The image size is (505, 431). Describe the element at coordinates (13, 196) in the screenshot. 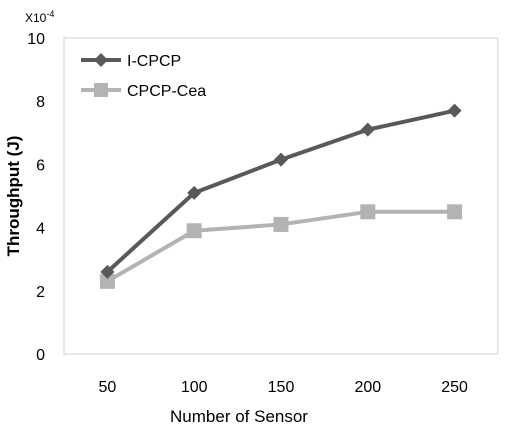

I see `y-axis-title: Throughput (J)` at that location.